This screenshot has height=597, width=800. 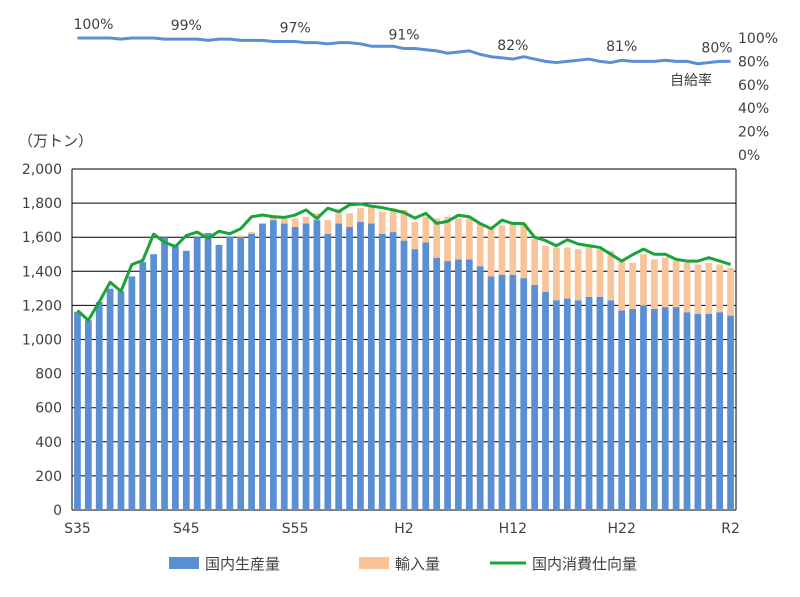 I want to click on legend: 国内生産量 輸入量 国内消費仕向量, so click(x=403, y=564).